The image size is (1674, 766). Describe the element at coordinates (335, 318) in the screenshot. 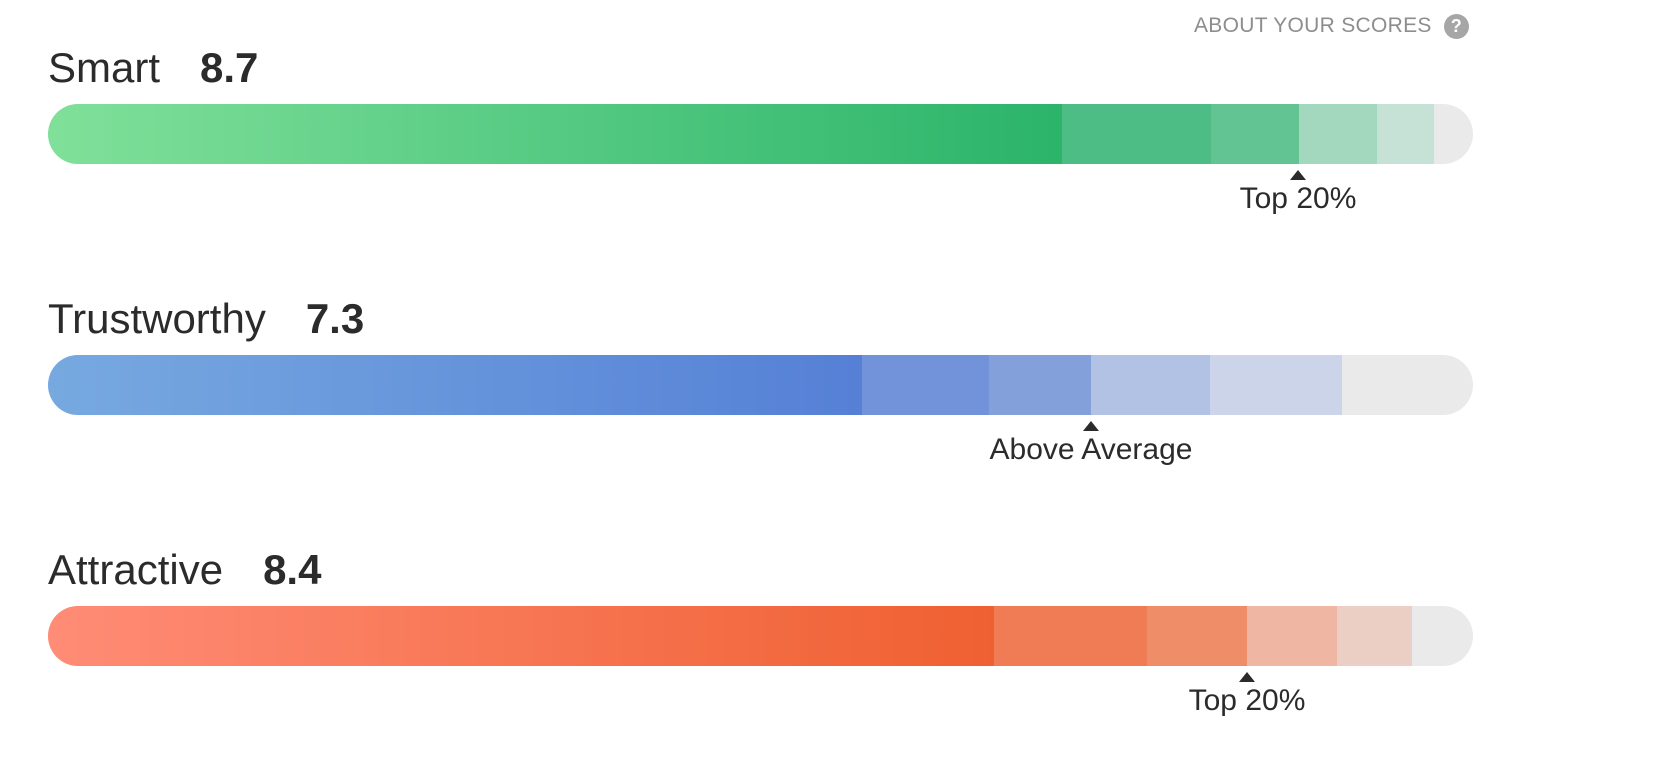

I see `score-value: 7.3` at that location.